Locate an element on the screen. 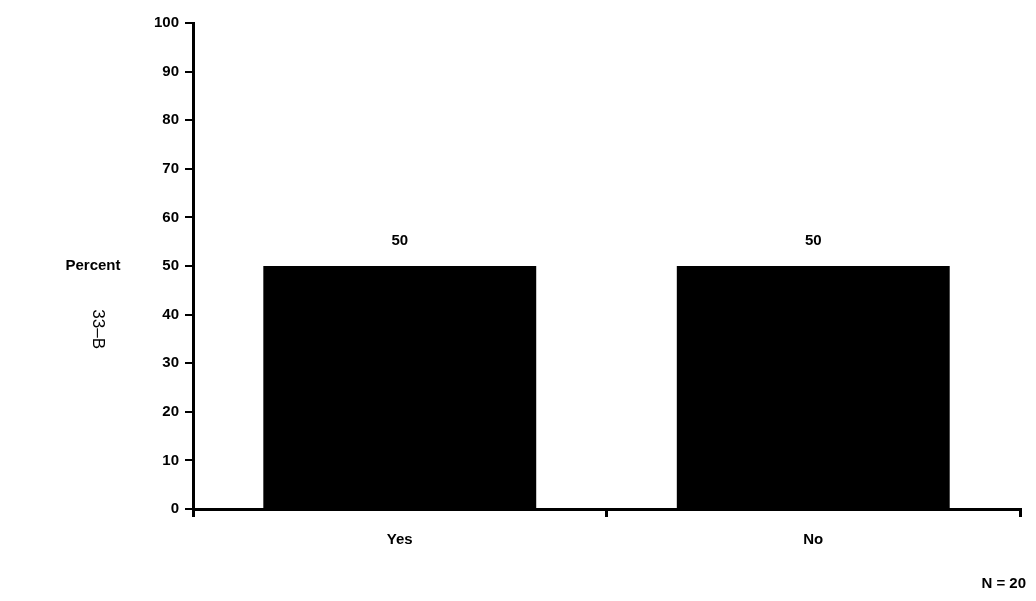 The width and height of the screenshot is (1036, 601). y-tick-label: 100 is located at coordinates (167, 22).